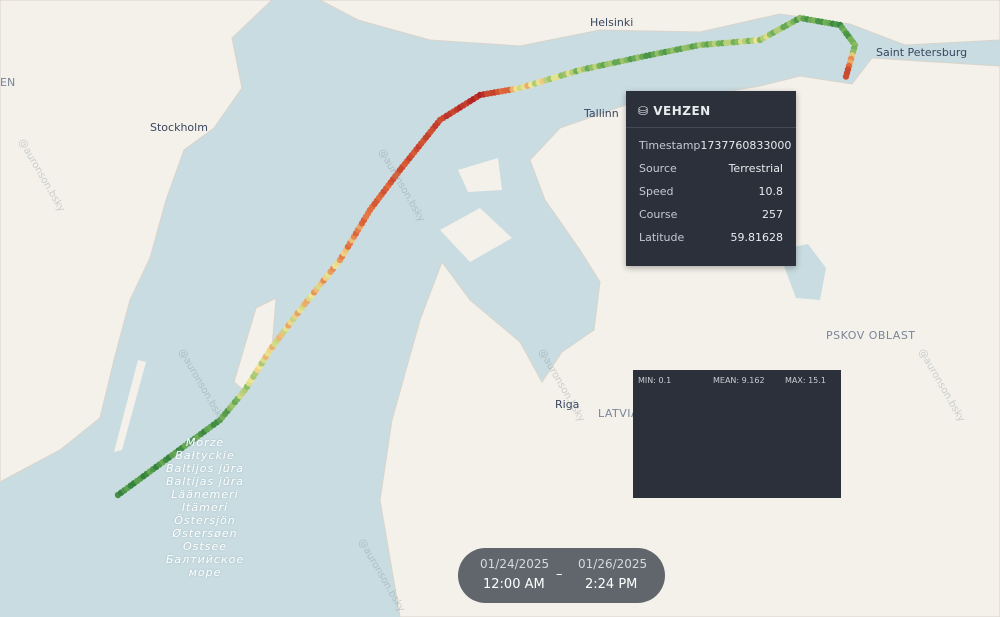 The height and width of the screenshot is (617, 1000). I want to click on end-time: 2:24 PM, so click(611, 584).